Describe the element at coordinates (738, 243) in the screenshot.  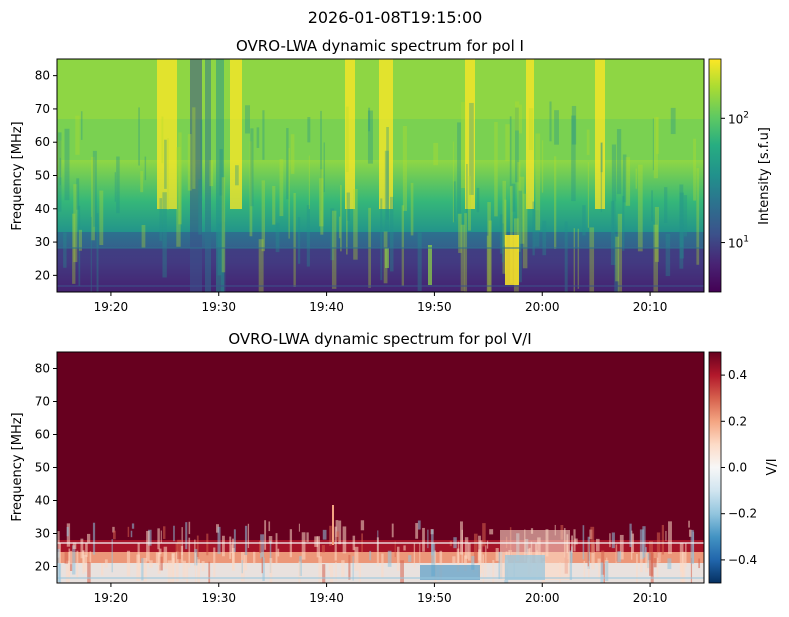
I see `colorbar-tick-label: 10¹` at that location.